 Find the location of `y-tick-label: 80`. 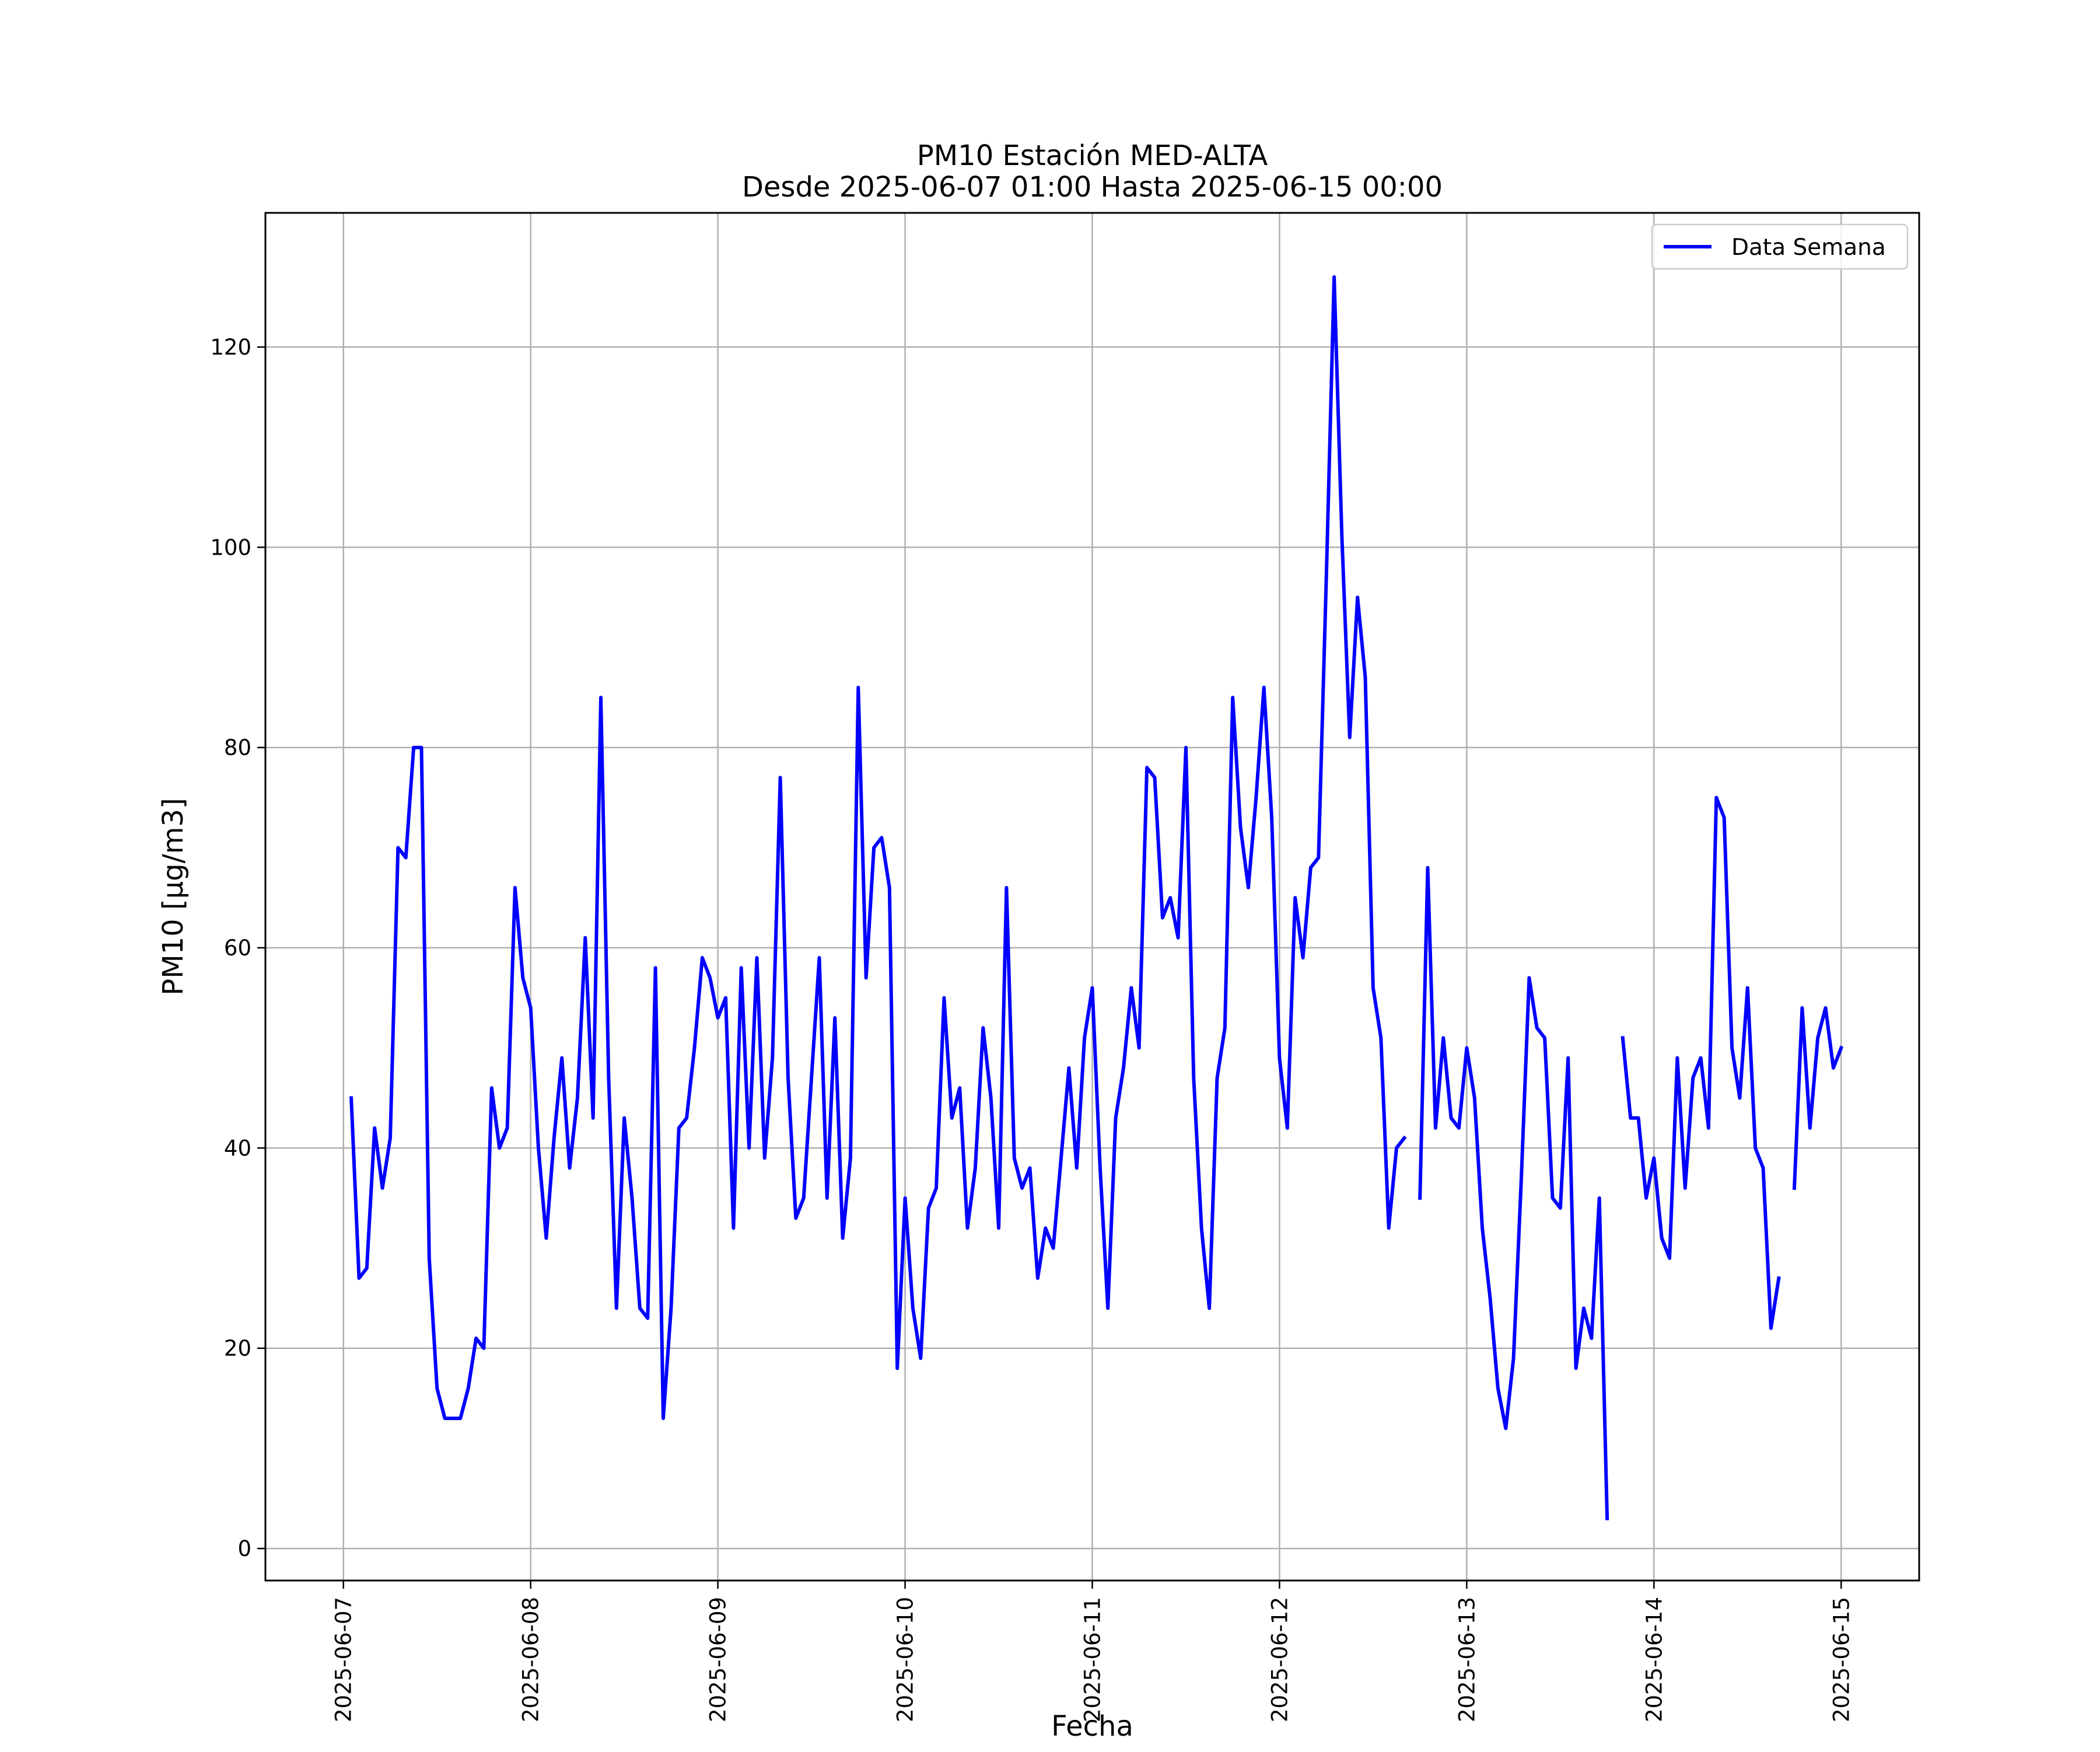

y-tick-label: 80 is located at coordinates (237, 748).